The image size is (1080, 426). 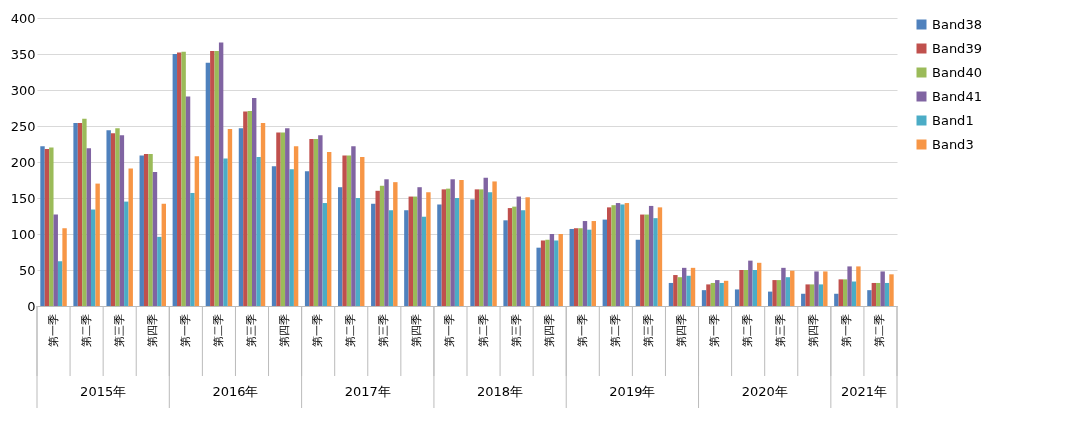 I want to click on y-tick-label: 250, so click(x=23, y=126).